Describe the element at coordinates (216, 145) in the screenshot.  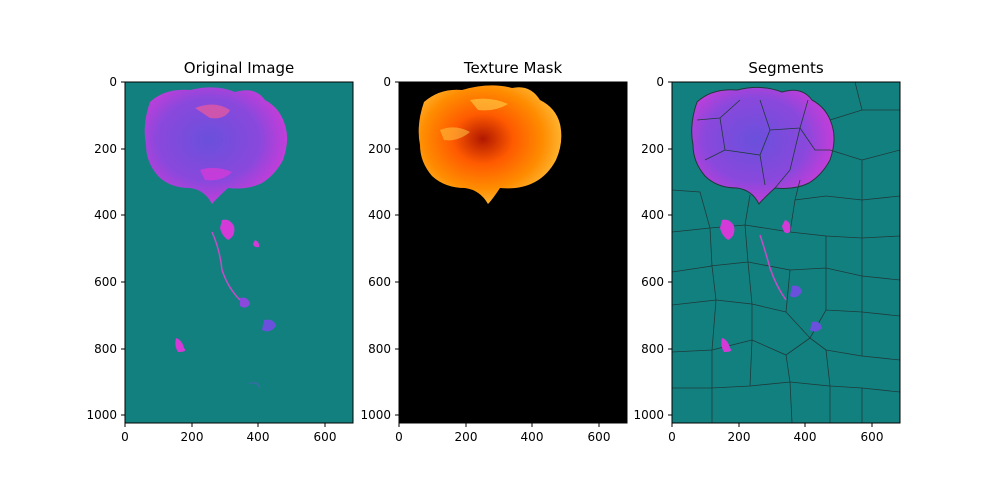
I see `blob-cloud` at that location.